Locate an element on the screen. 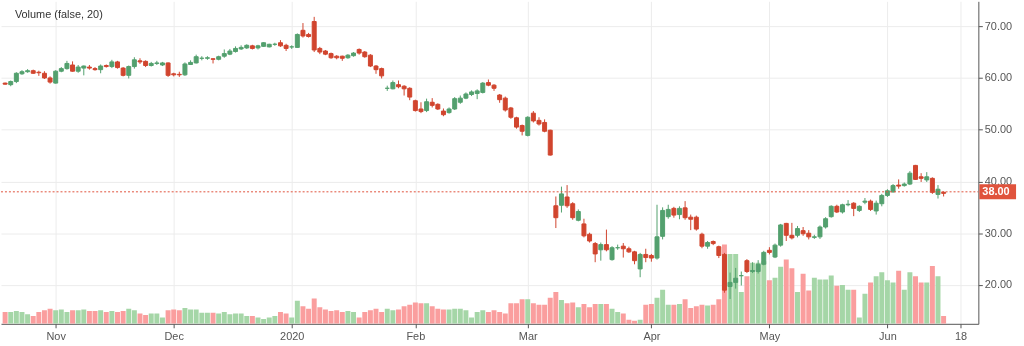 Image resolution: width=1024 pixels, height=346 pixels. x-tick-label: Jun is located at coordinates (888, 336).